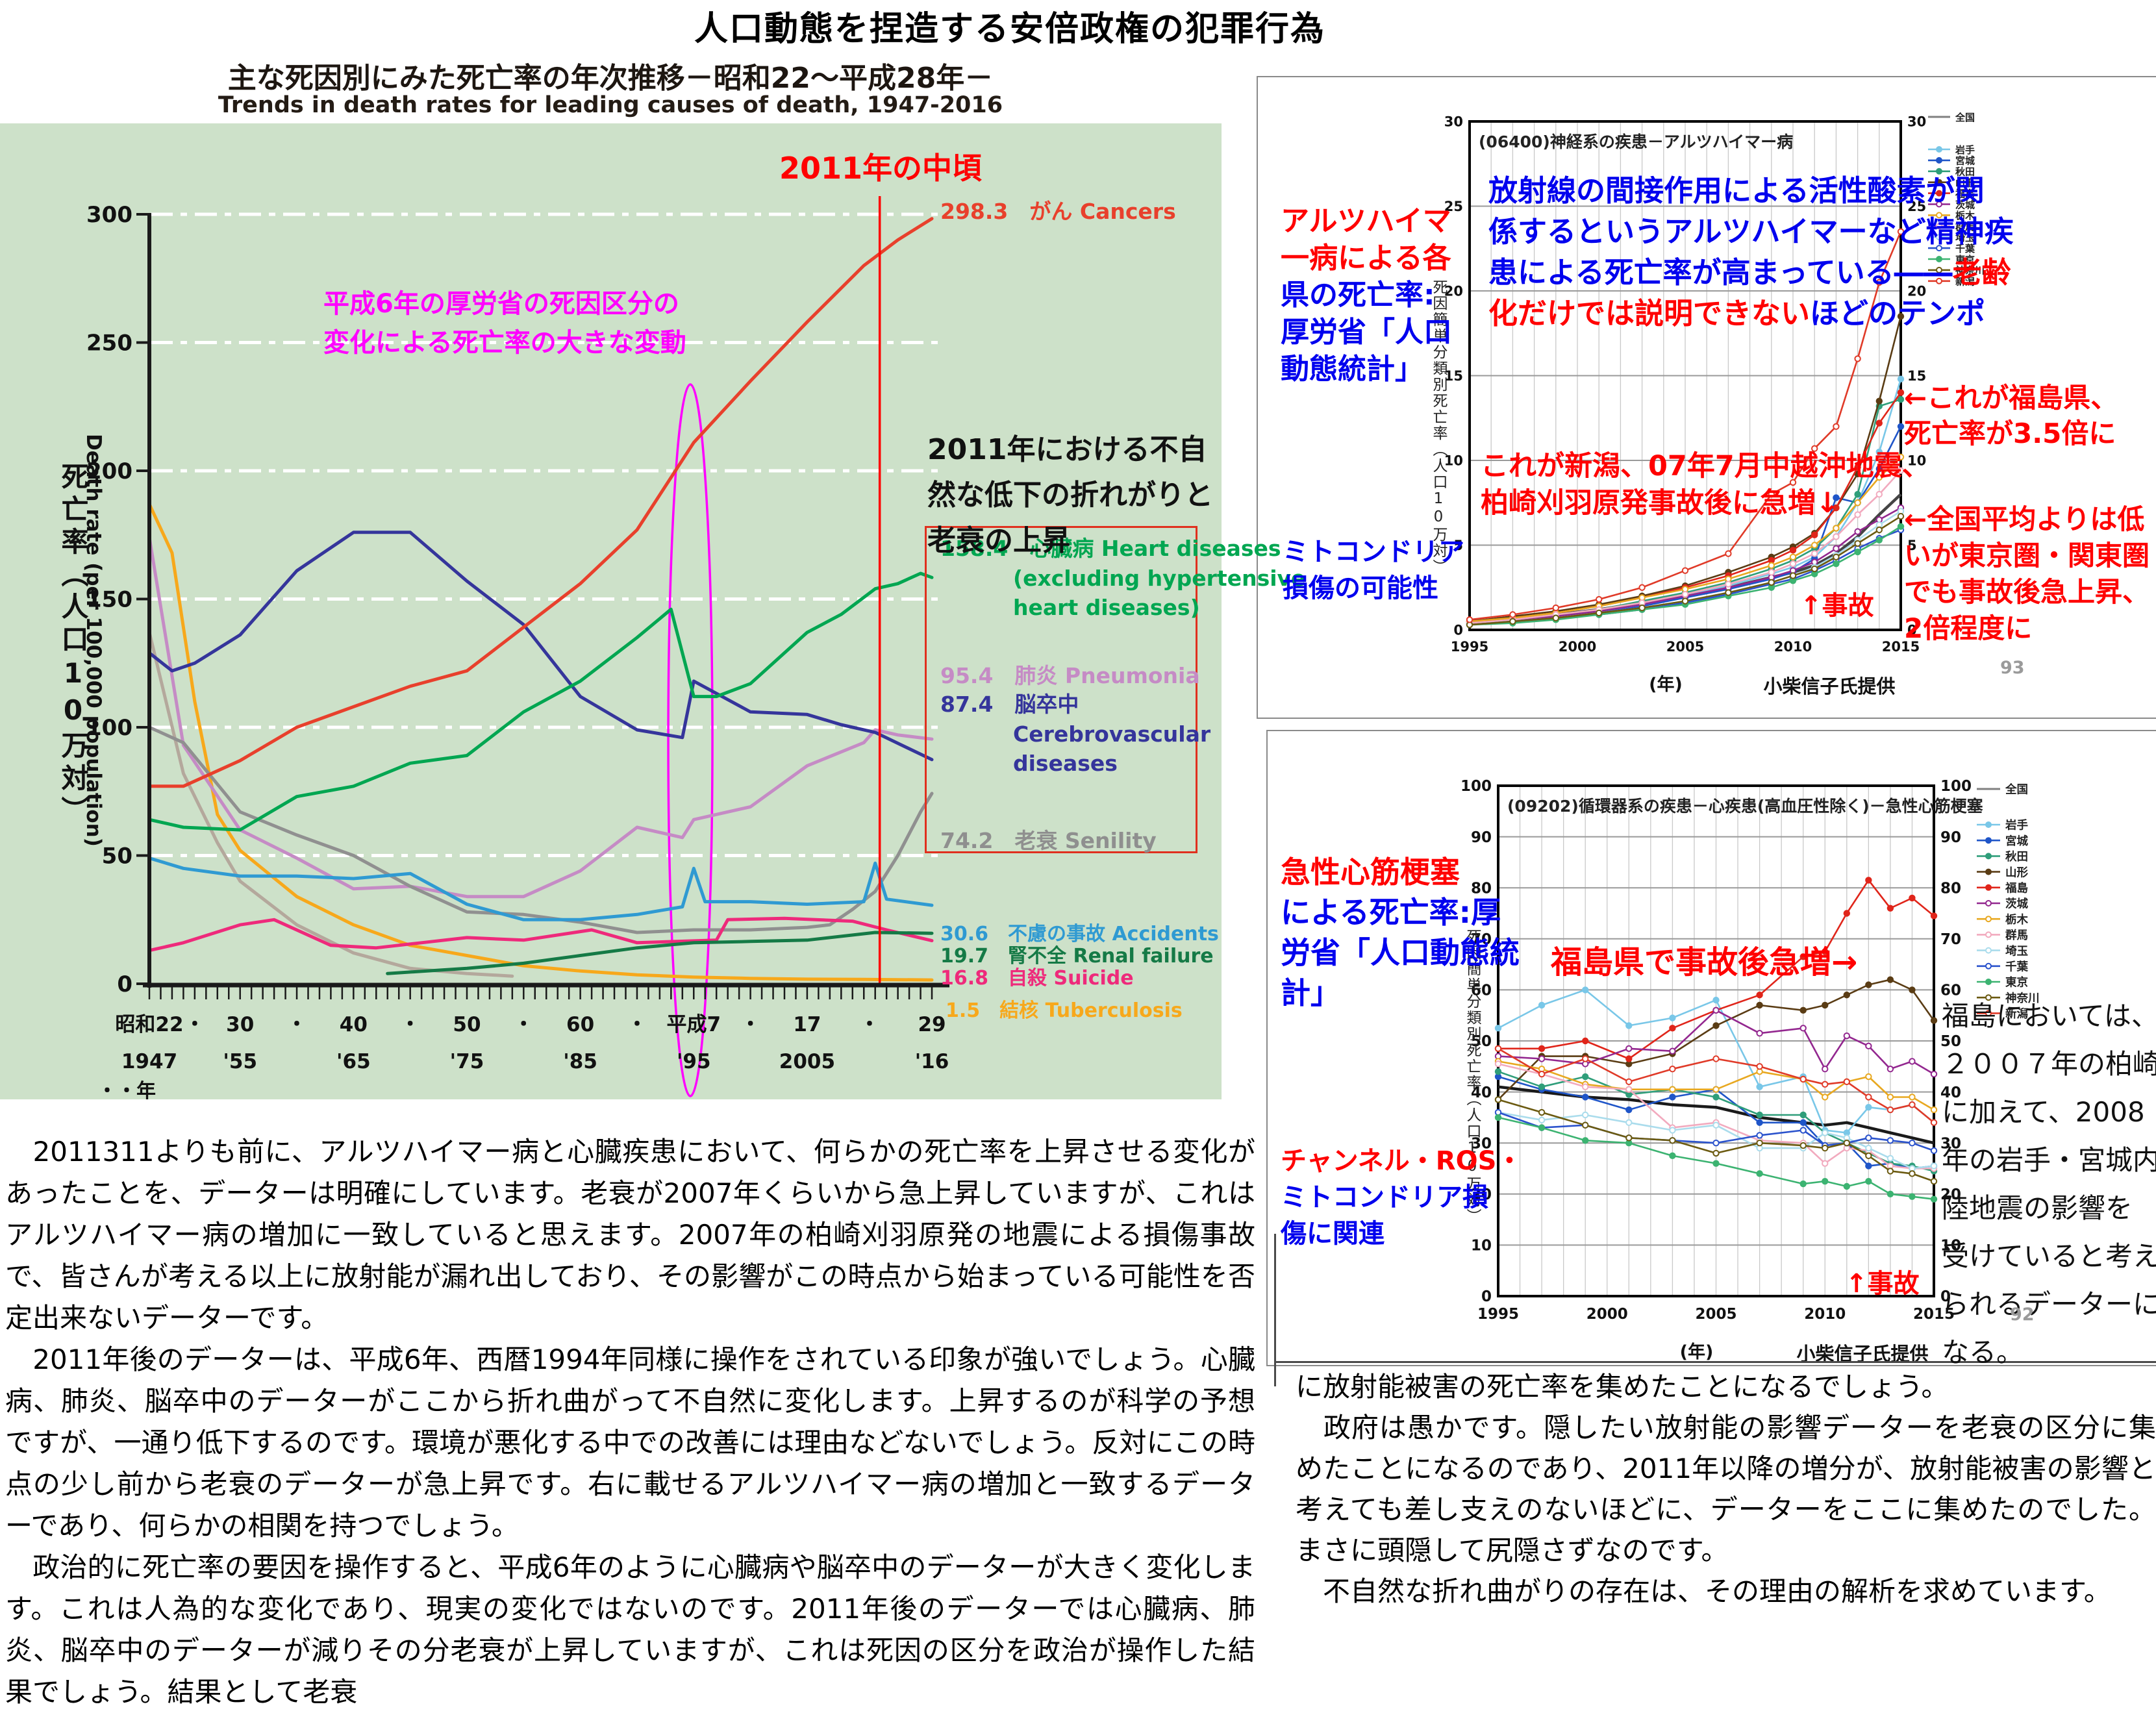  I want to click on inner-title: (09202)循環器系の疾患－心疾患(高血圧性除く)－急性心筋梗塞, so click(1745, 806).